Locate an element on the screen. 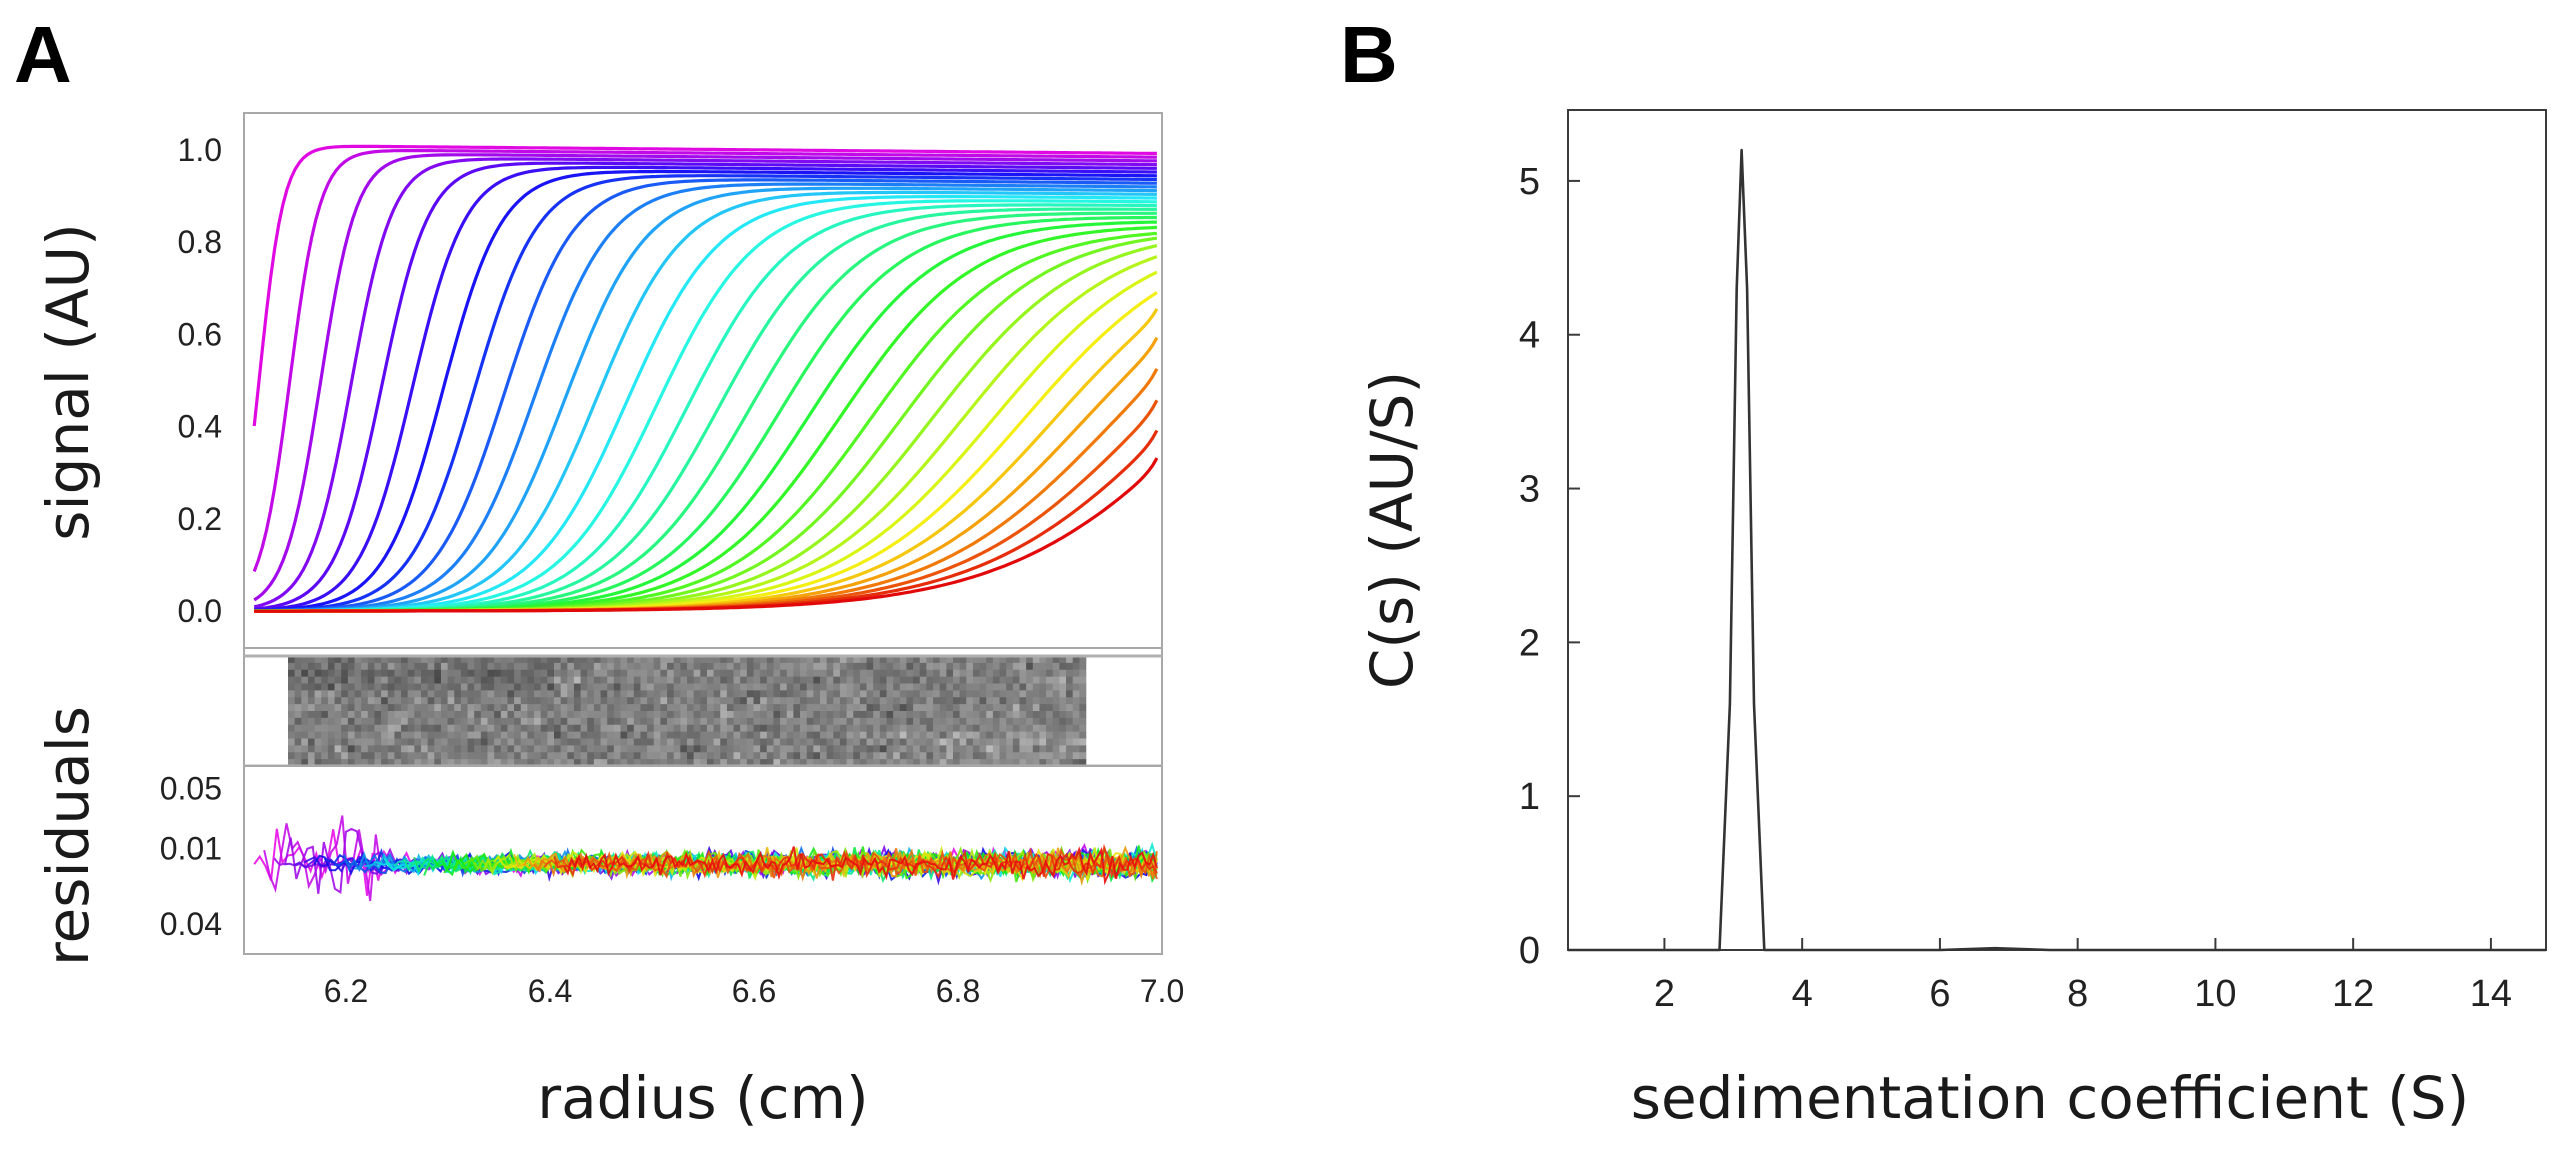 Image resolution: width=2570 pixels, height=1160 pixels. panel-a-x-label: radius (cm) is located at coordinates (702, 1098).